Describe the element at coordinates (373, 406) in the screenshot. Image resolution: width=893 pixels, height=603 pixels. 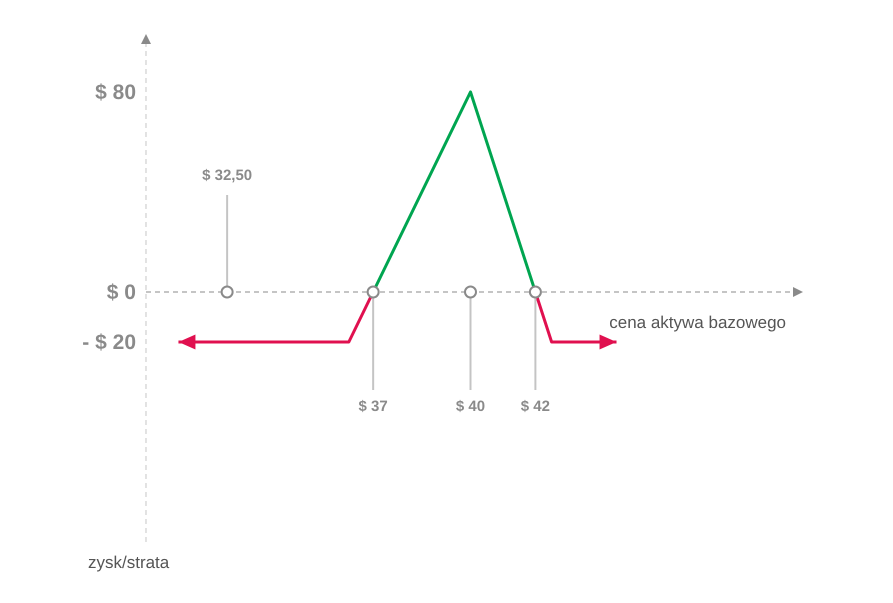
I see `x-tick-label: $ 37` at that location.